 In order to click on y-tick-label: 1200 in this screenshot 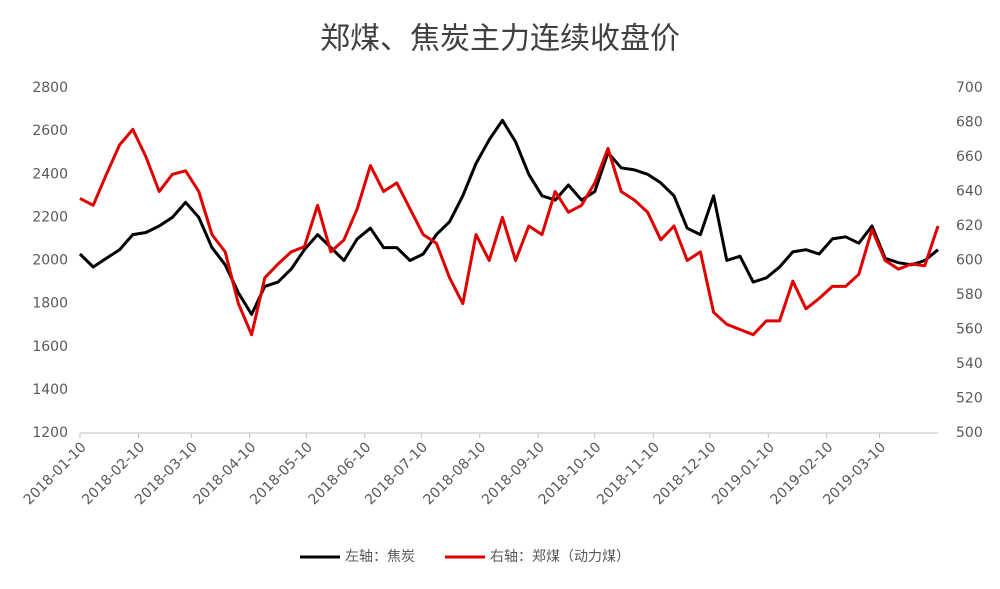, I will do `click(50, 433)`.